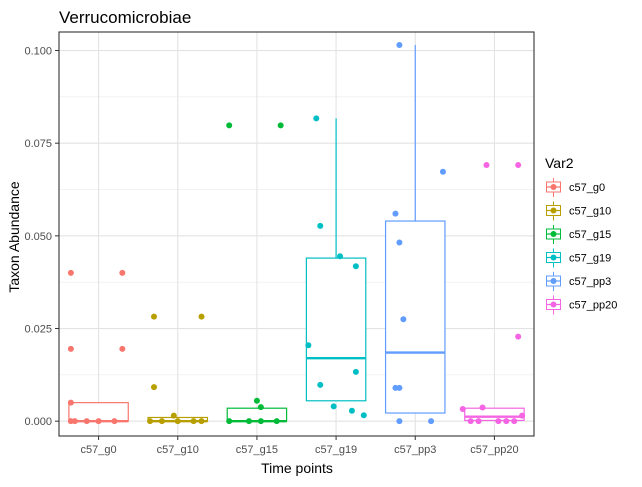 The height and width of the screenshot is (487, 642). What do you see at coordinates (38, 144) in the screenshot?
I see `y-tick-label: 0.075` at bounding box center [38, 144].